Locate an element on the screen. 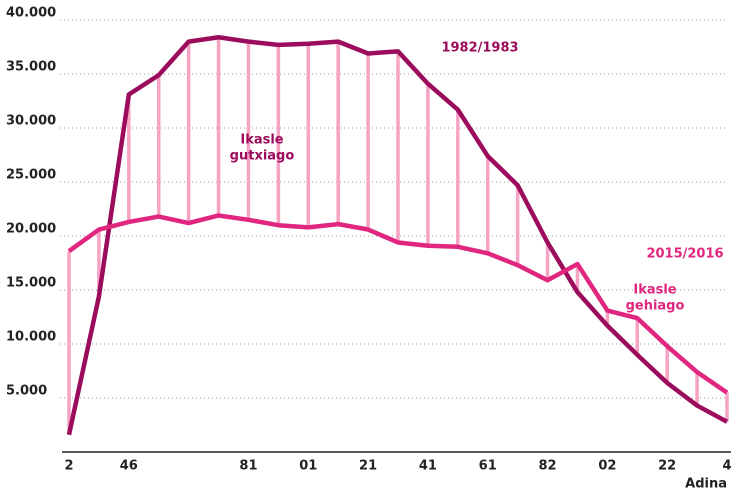 The height and width of the screenshot is (493, 735). x-tick-label: 81 is located at coordinates (248, 466).